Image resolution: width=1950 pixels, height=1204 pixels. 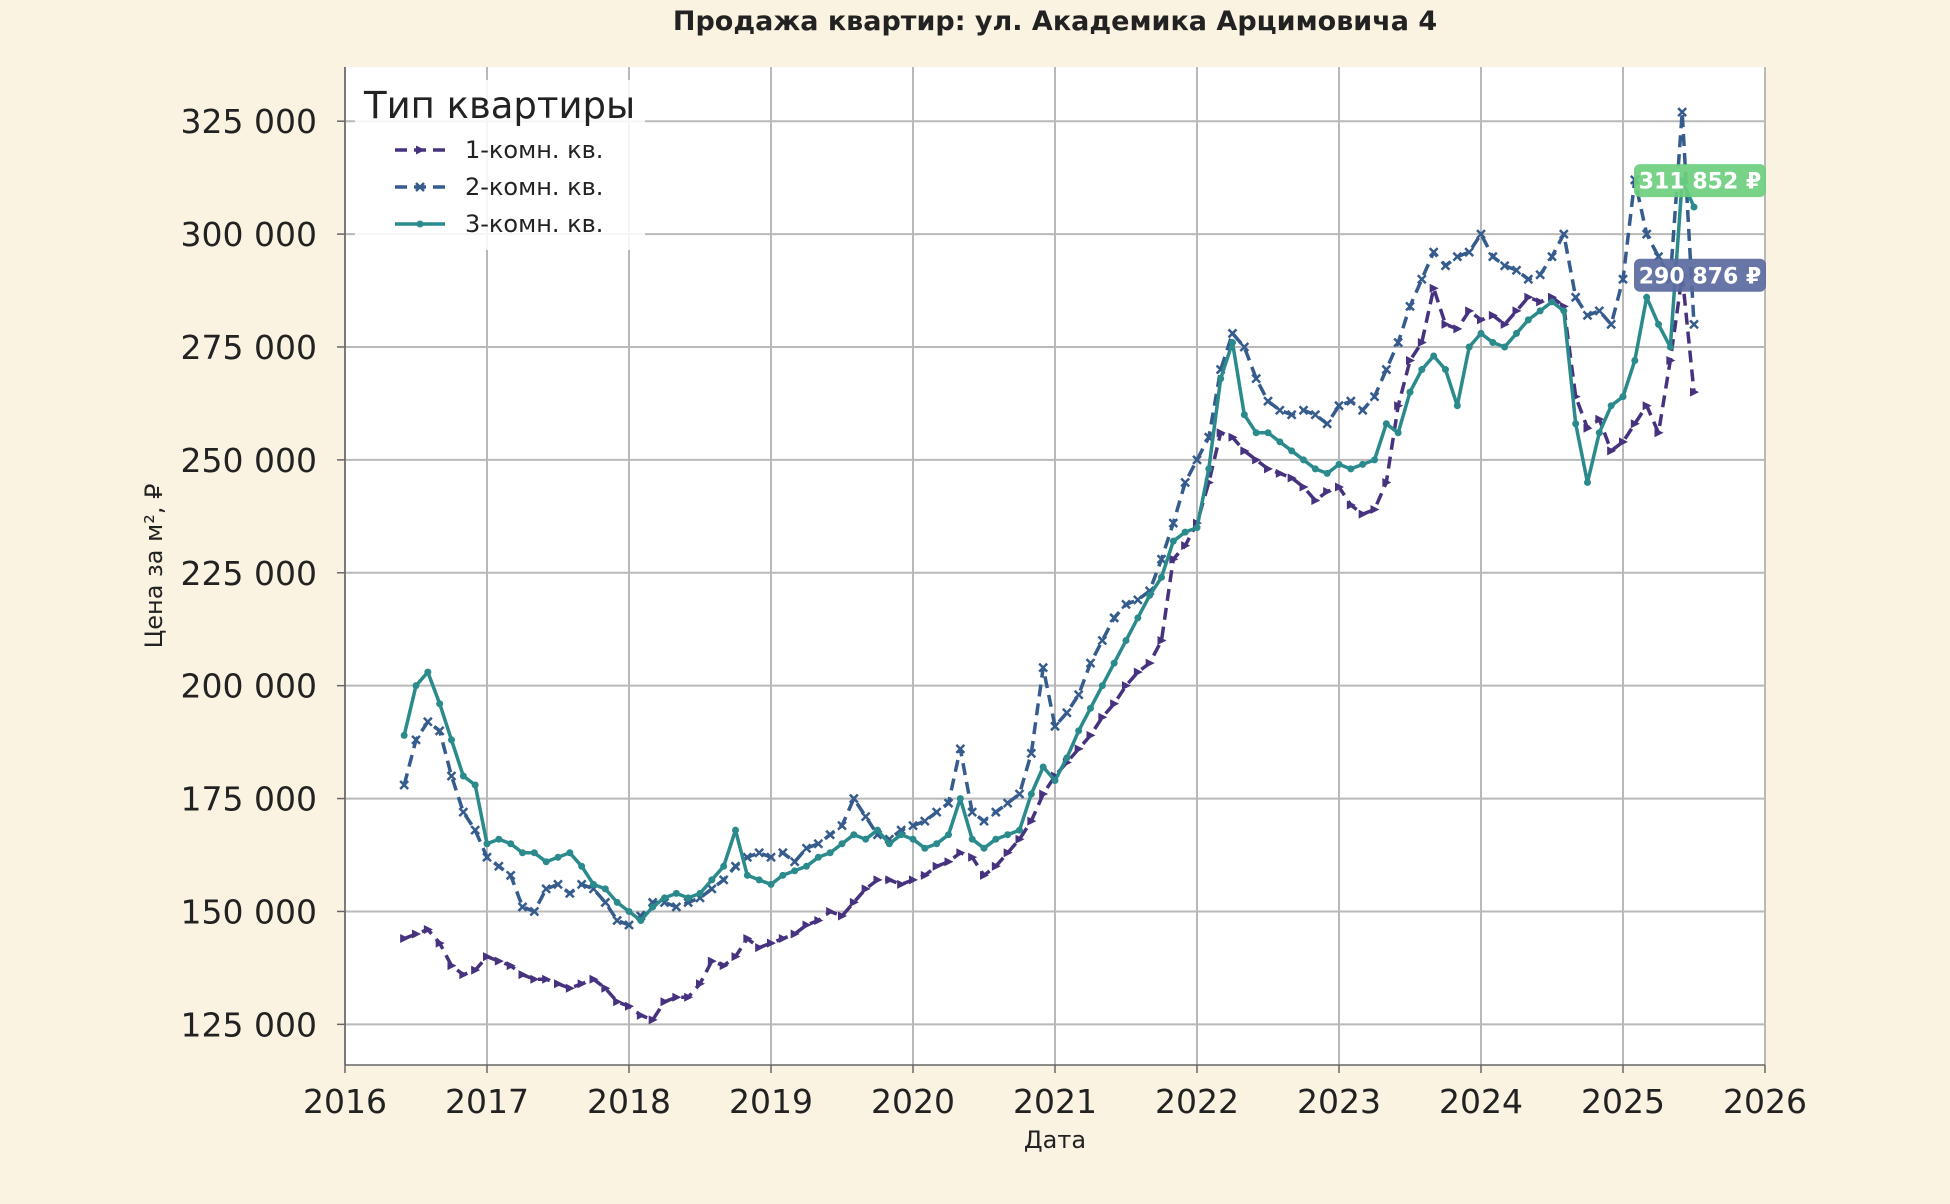 What do you see at coordinates (1339, 1101) in the screenshot?
I see `x-tick-label: 2023` at bounding box center [1339, 1101].